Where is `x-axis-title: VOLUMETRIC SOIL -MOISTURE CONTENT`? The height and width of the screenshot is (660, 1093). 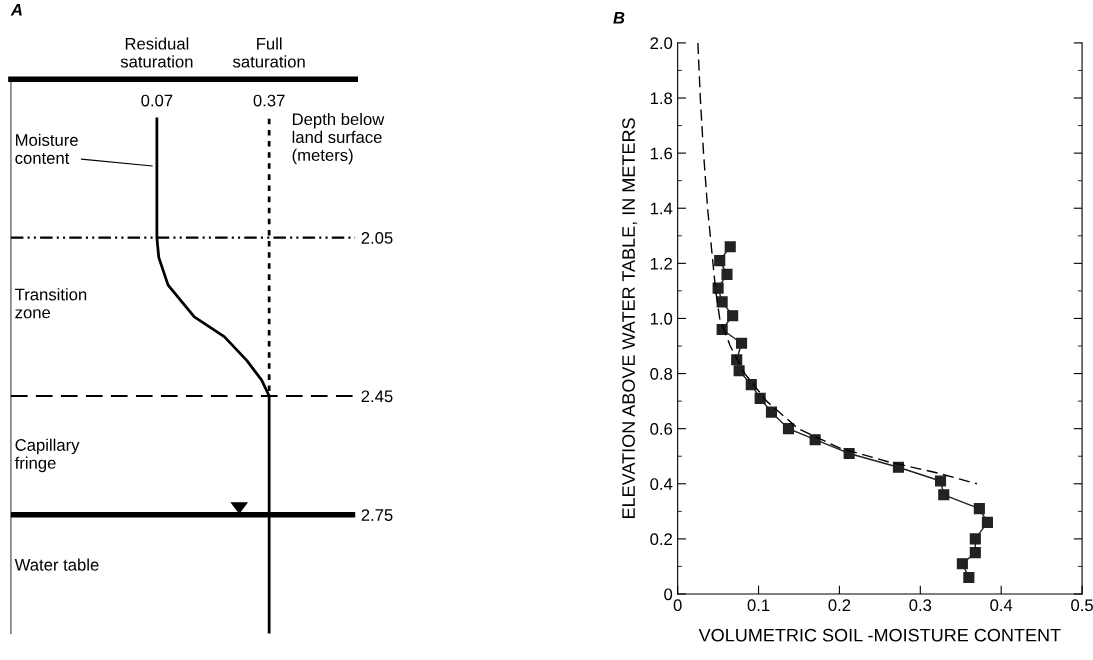
x-axis-title: VOLUMETRIC SOIL -MOISTURE CONTENT is located at coordinates (879, 635).